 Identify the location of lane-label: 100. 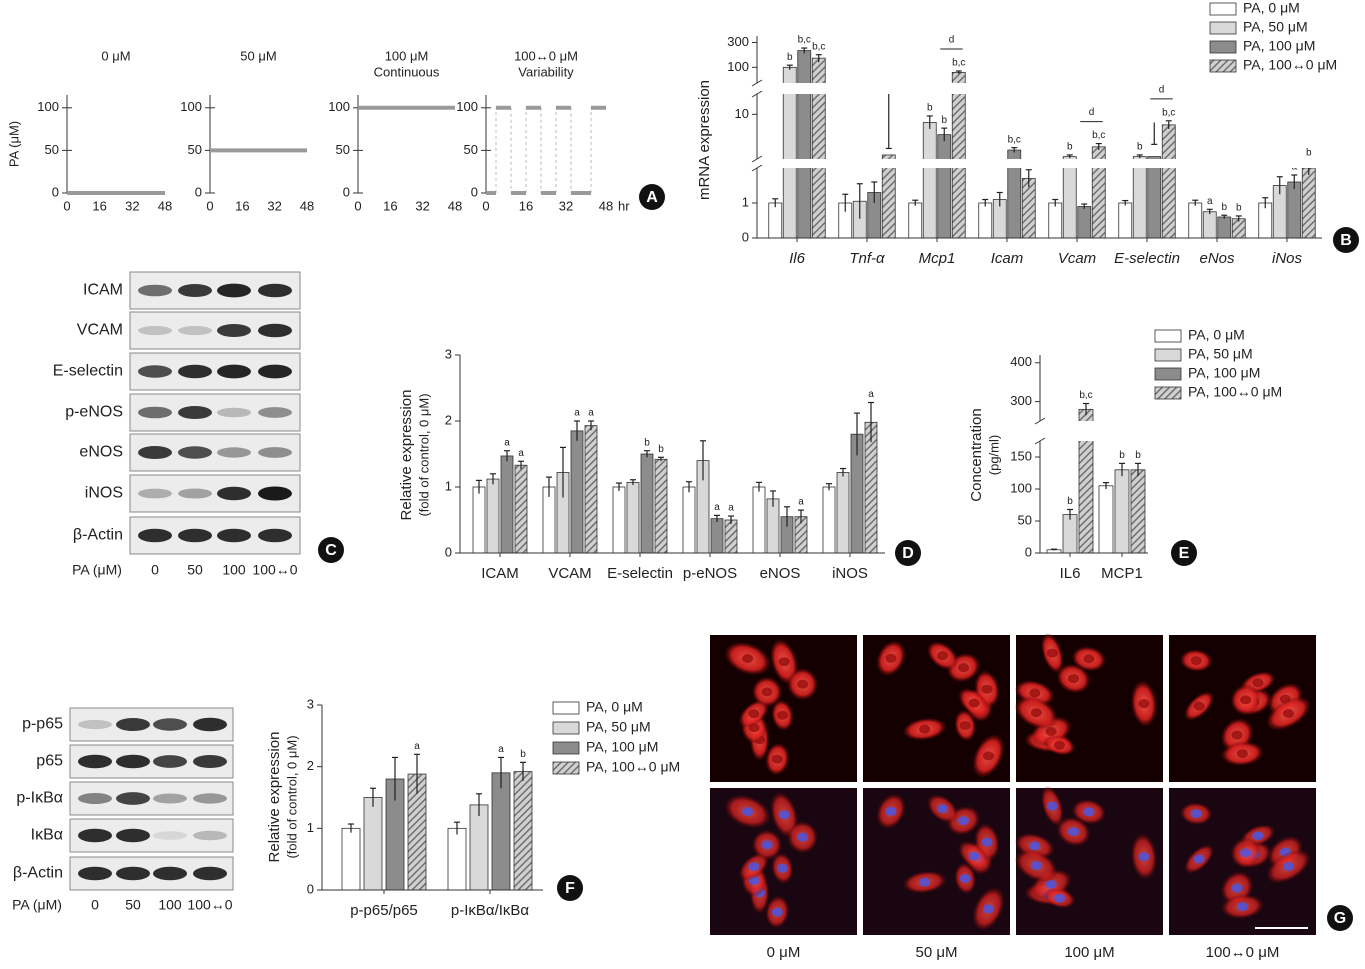
(170, 905).